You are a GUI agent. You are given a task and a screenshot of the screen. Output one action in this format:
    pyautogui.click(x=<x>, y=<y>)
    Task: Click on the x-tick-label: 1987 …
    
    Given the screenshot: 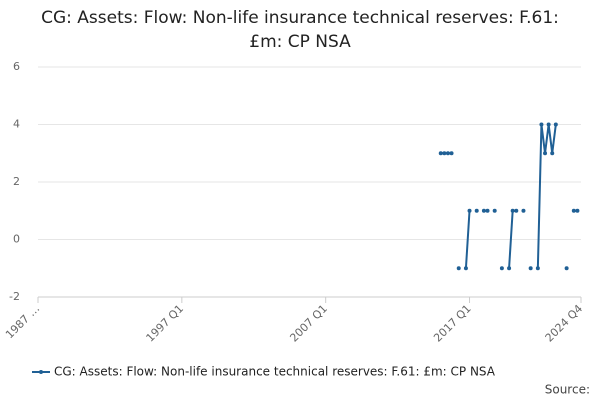 What is the action you would take?
    pyautogui.click(x=22, y=321)
    